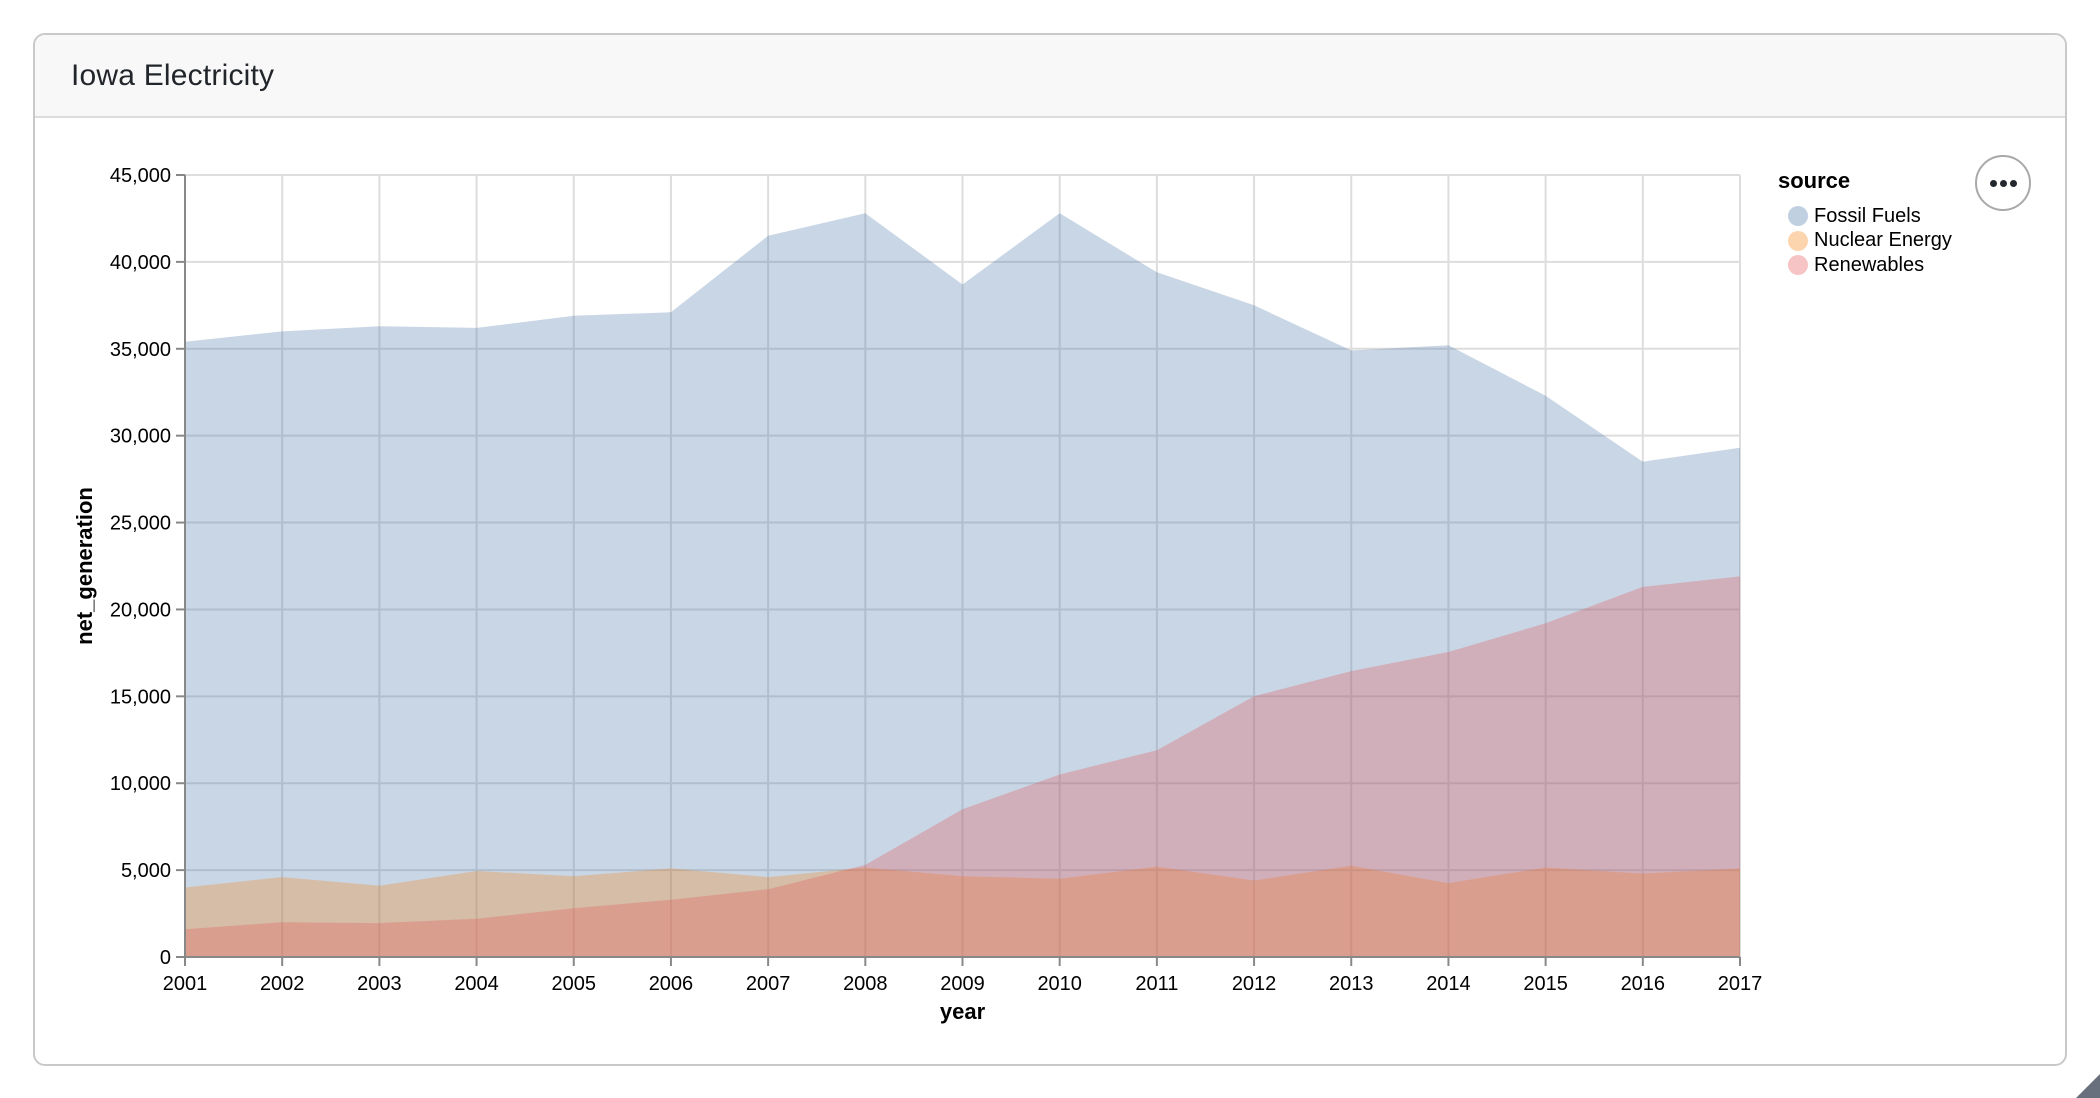 The height and width of the screenshot is (1098, 2100). I want to click on legend-label: Nuclear Energy, so click(1883, 240).